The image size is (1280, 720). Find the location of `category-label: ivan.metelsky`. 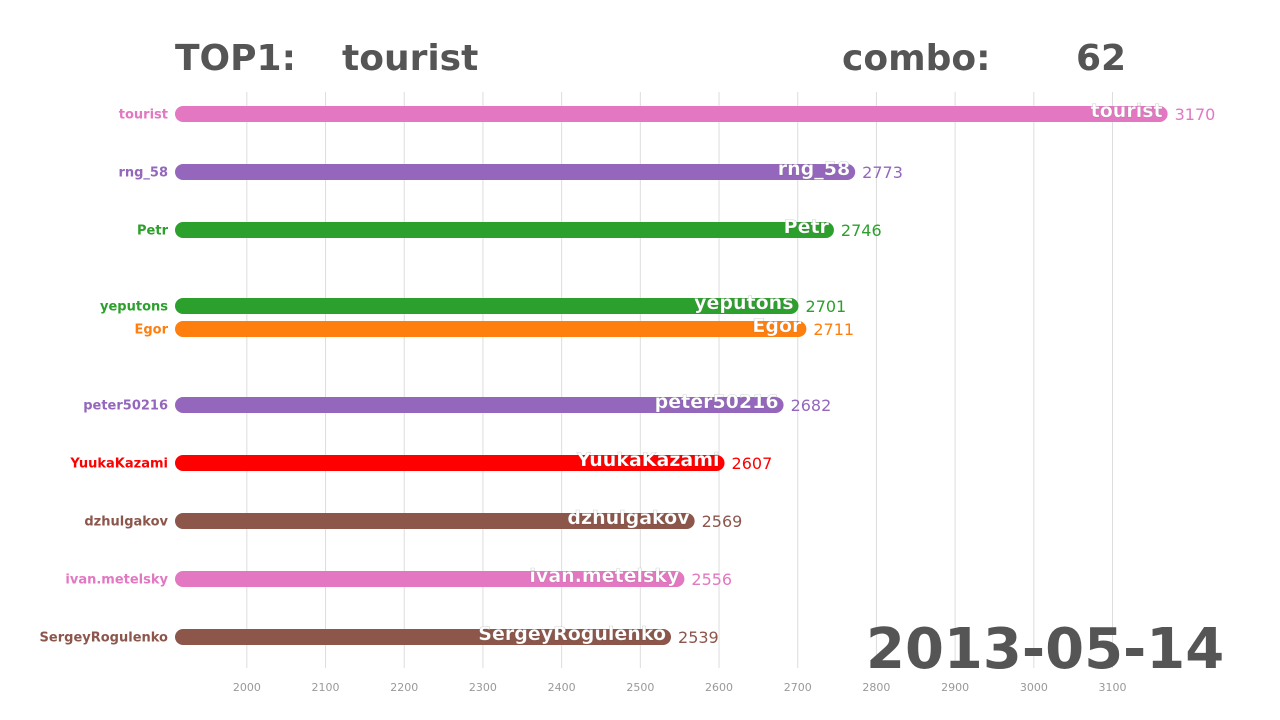

category-label: ivan.metelsky is located at coordinates (116, 580).